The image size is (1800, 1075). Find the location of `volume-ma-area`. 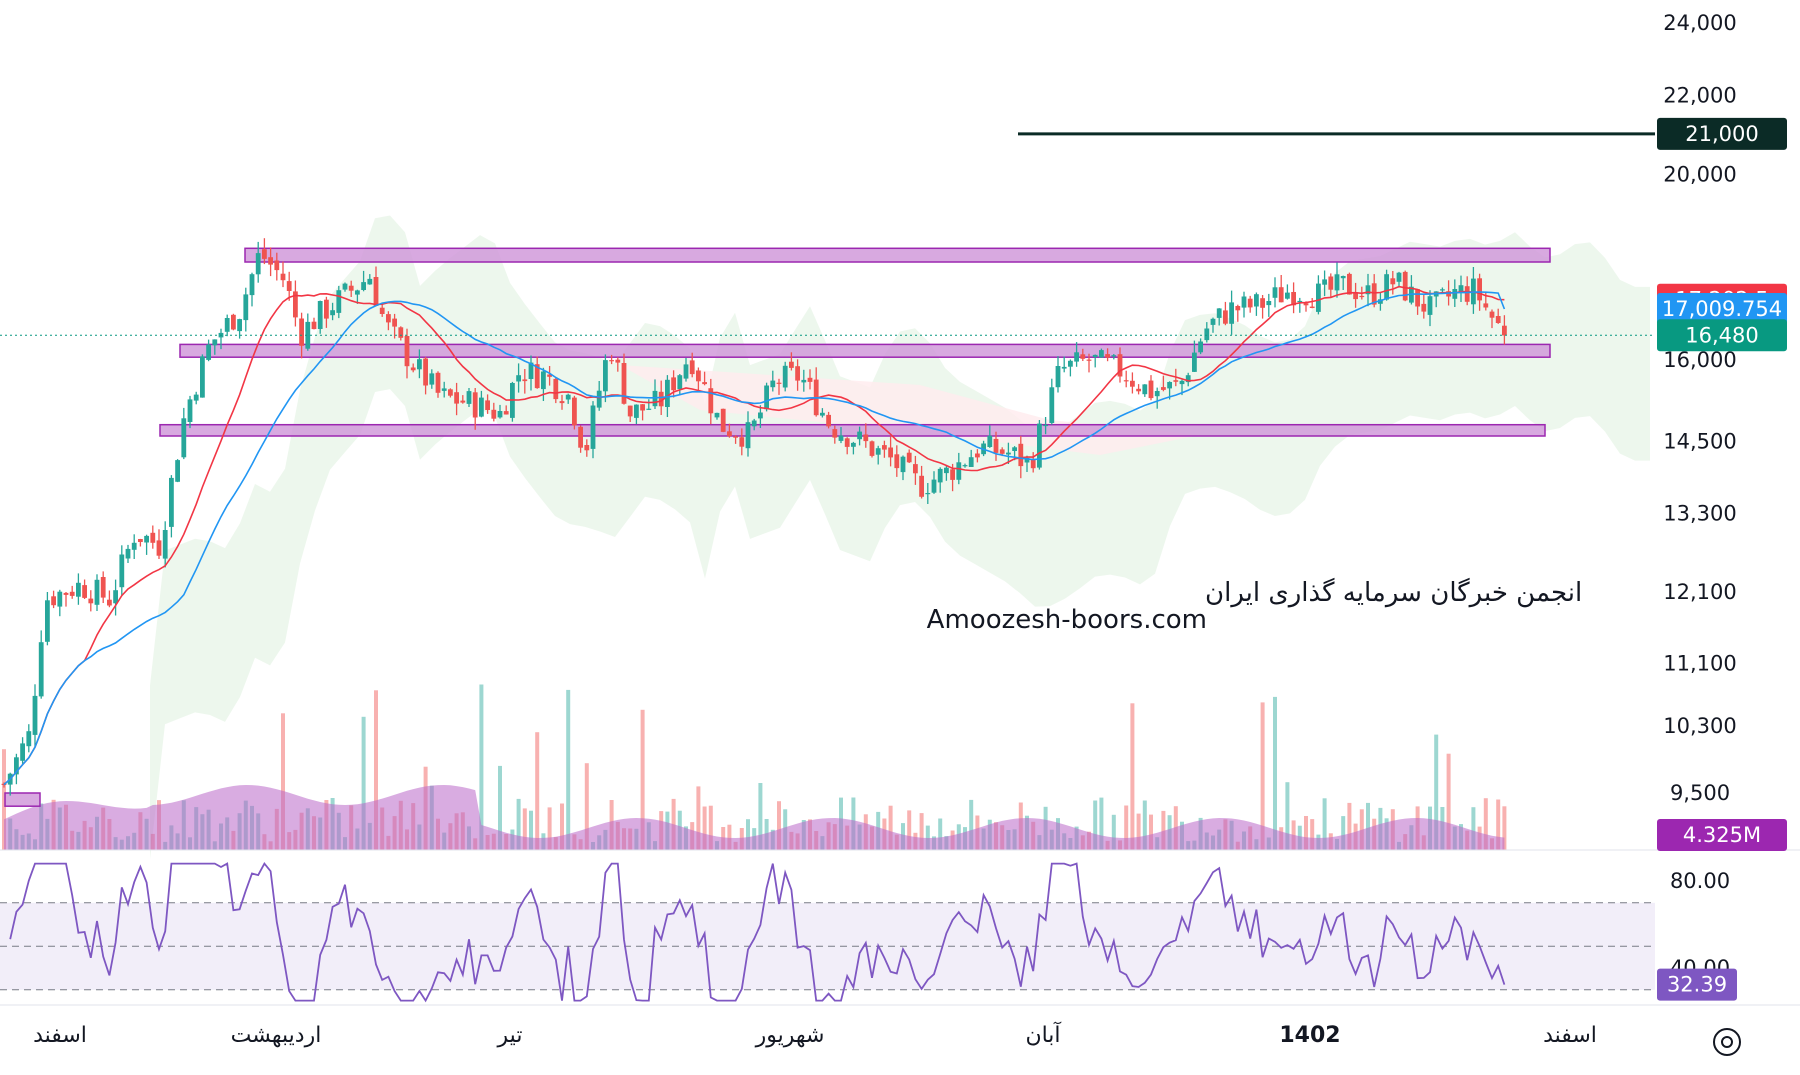

volume-ma-area is located at coordinates (754, 817).